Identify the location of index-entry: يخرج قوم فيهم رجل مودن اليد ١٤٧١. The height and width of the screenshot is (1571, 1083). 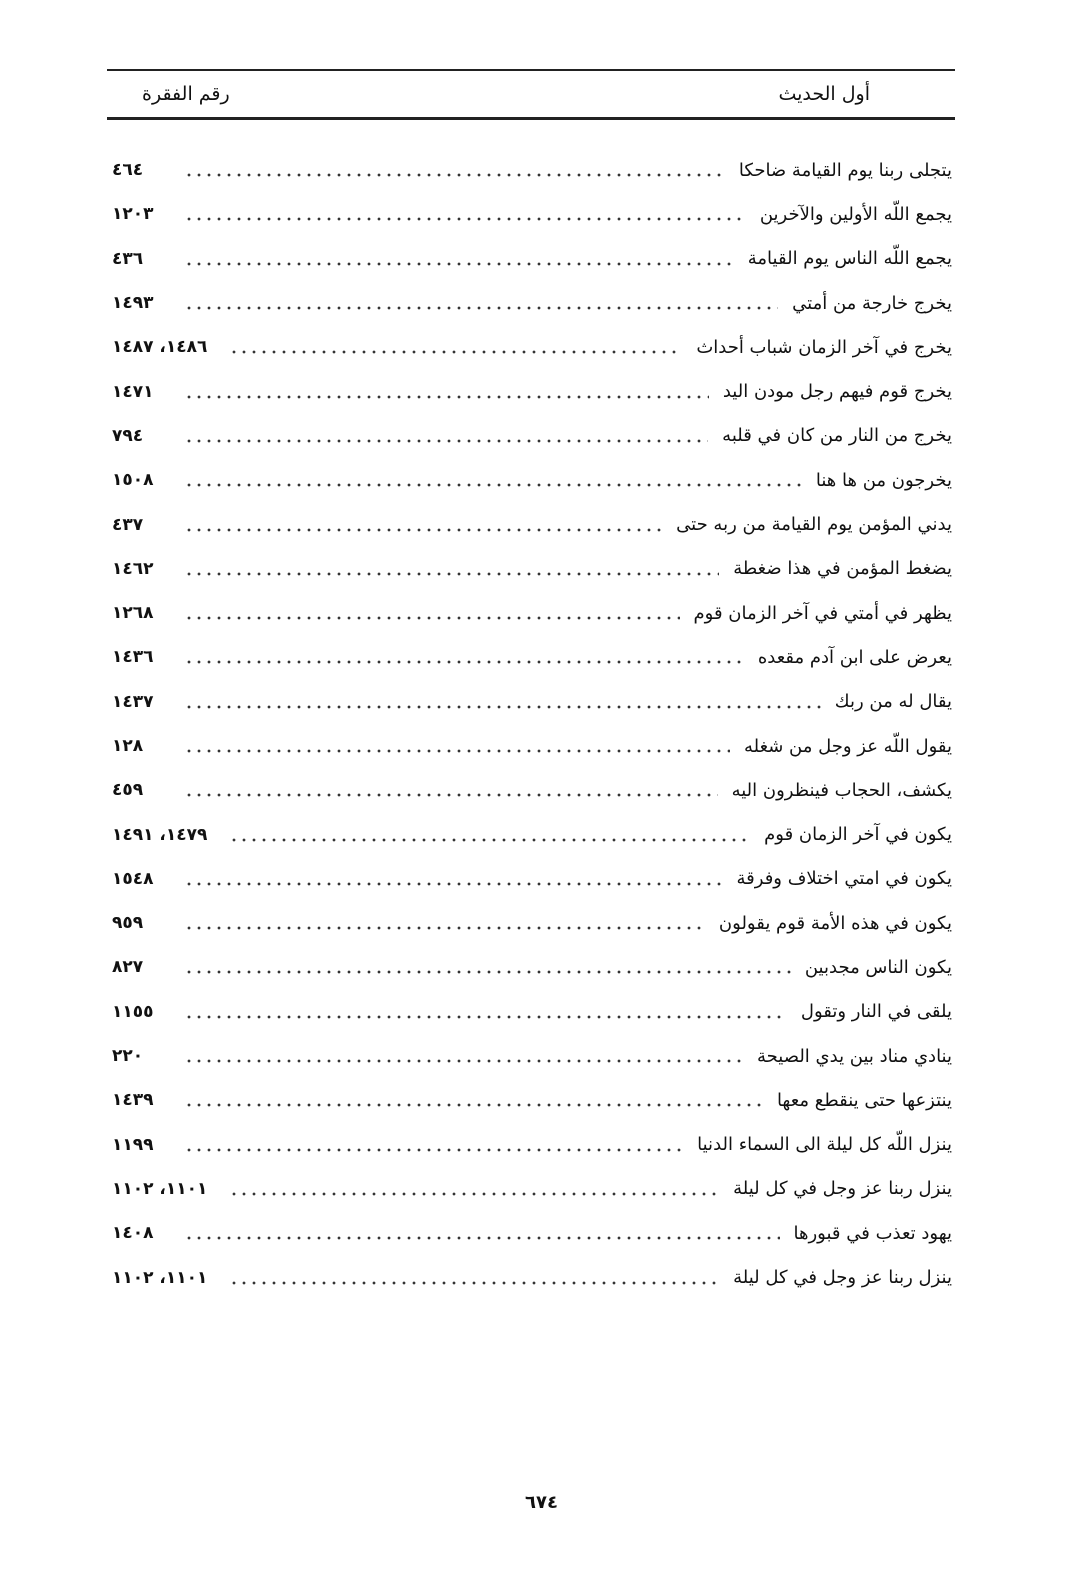
(532, 391).